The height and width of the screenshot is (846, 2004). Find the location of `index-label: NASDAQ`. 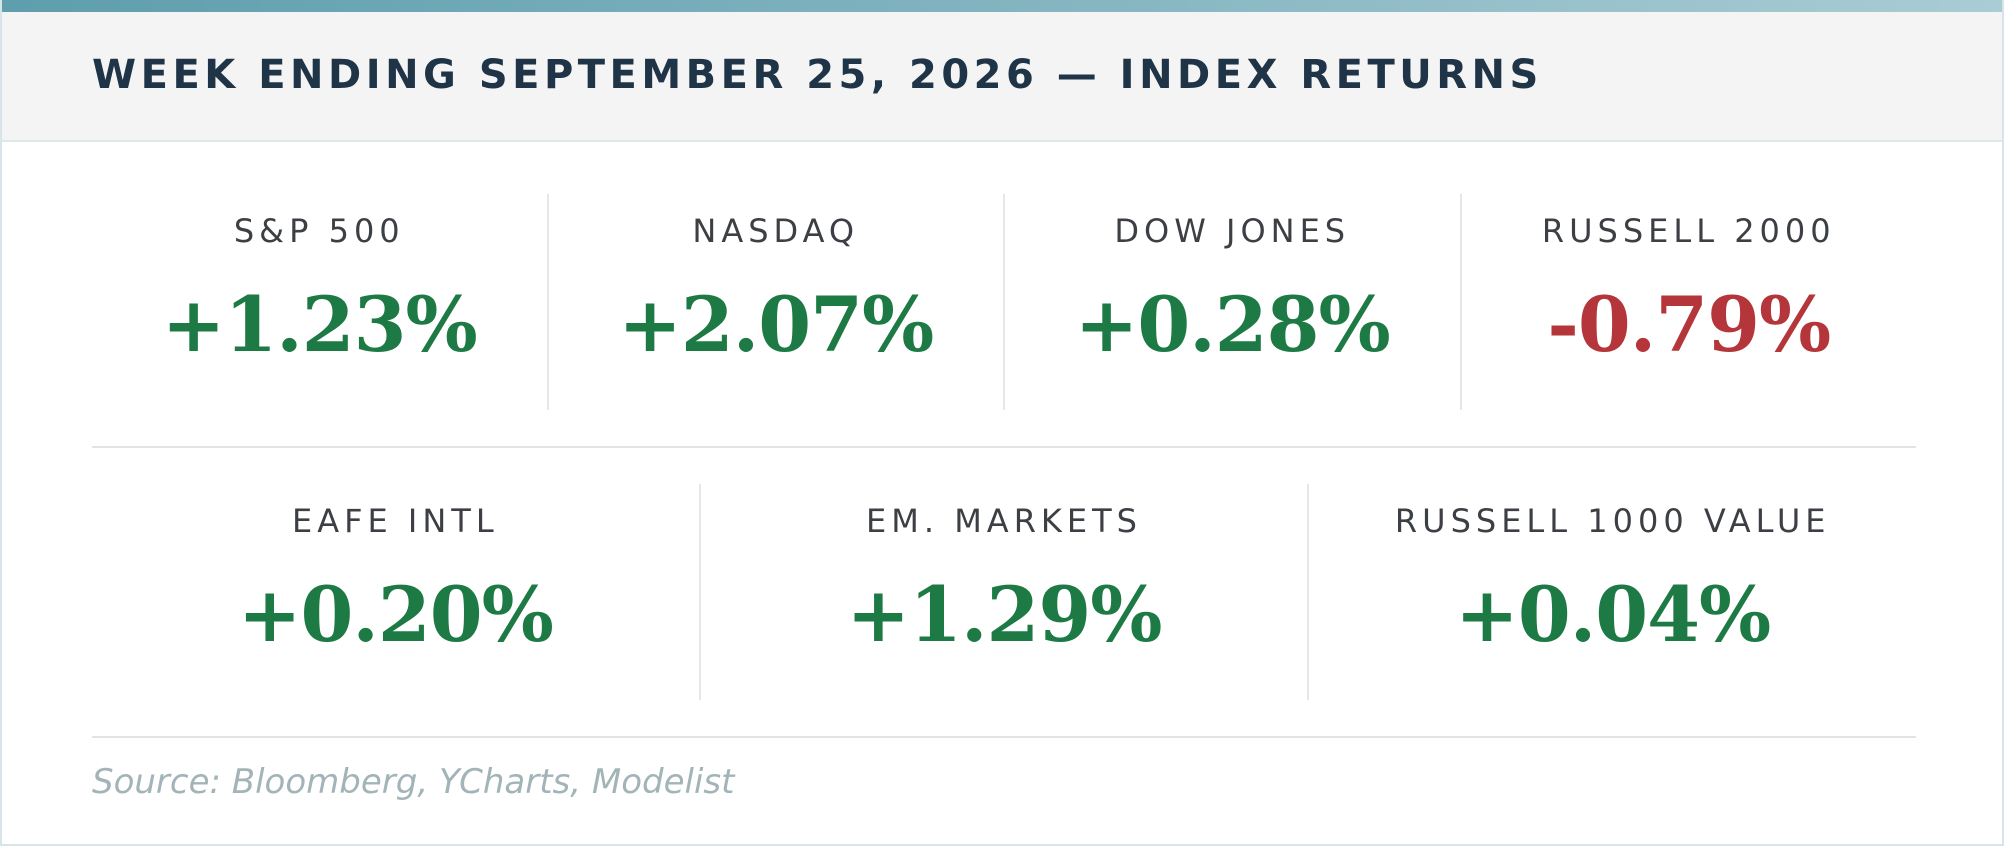

index-label: NASDAQ is located at coordinates (776, 231).